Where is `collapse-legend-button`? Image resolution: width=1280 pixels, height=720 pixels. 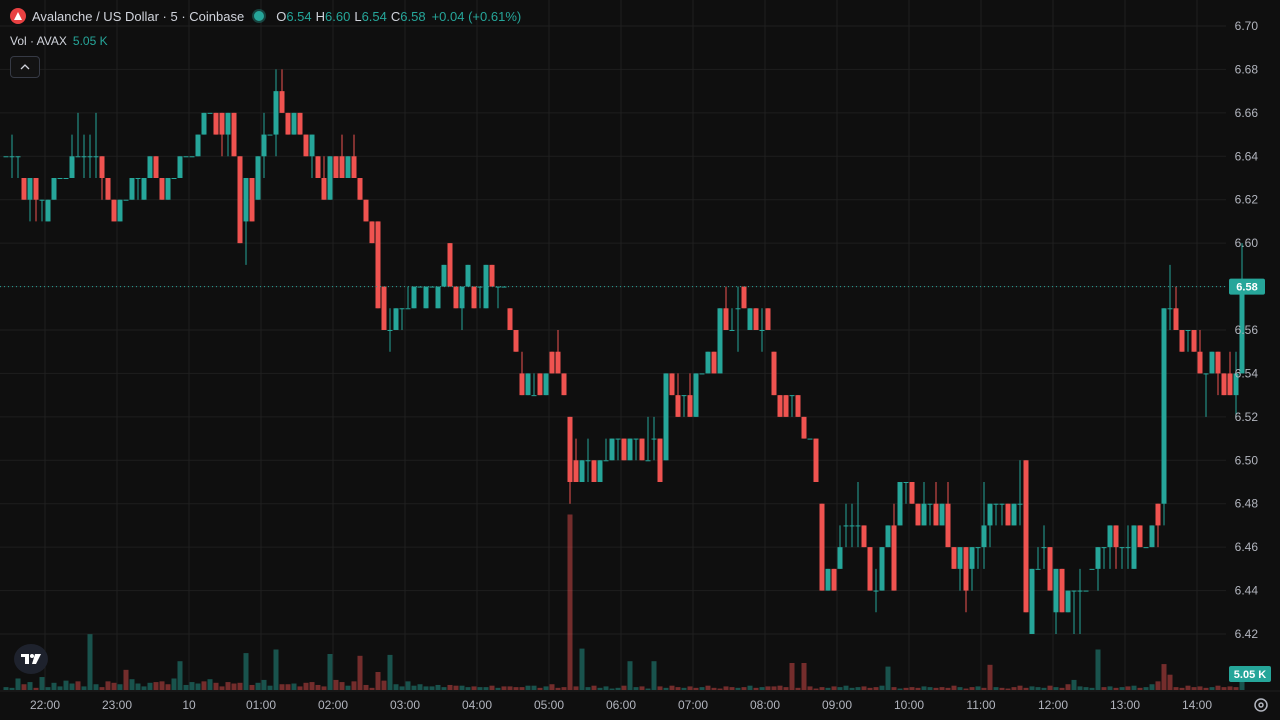
collapse-legend-button is located at coordinates (25, 67).